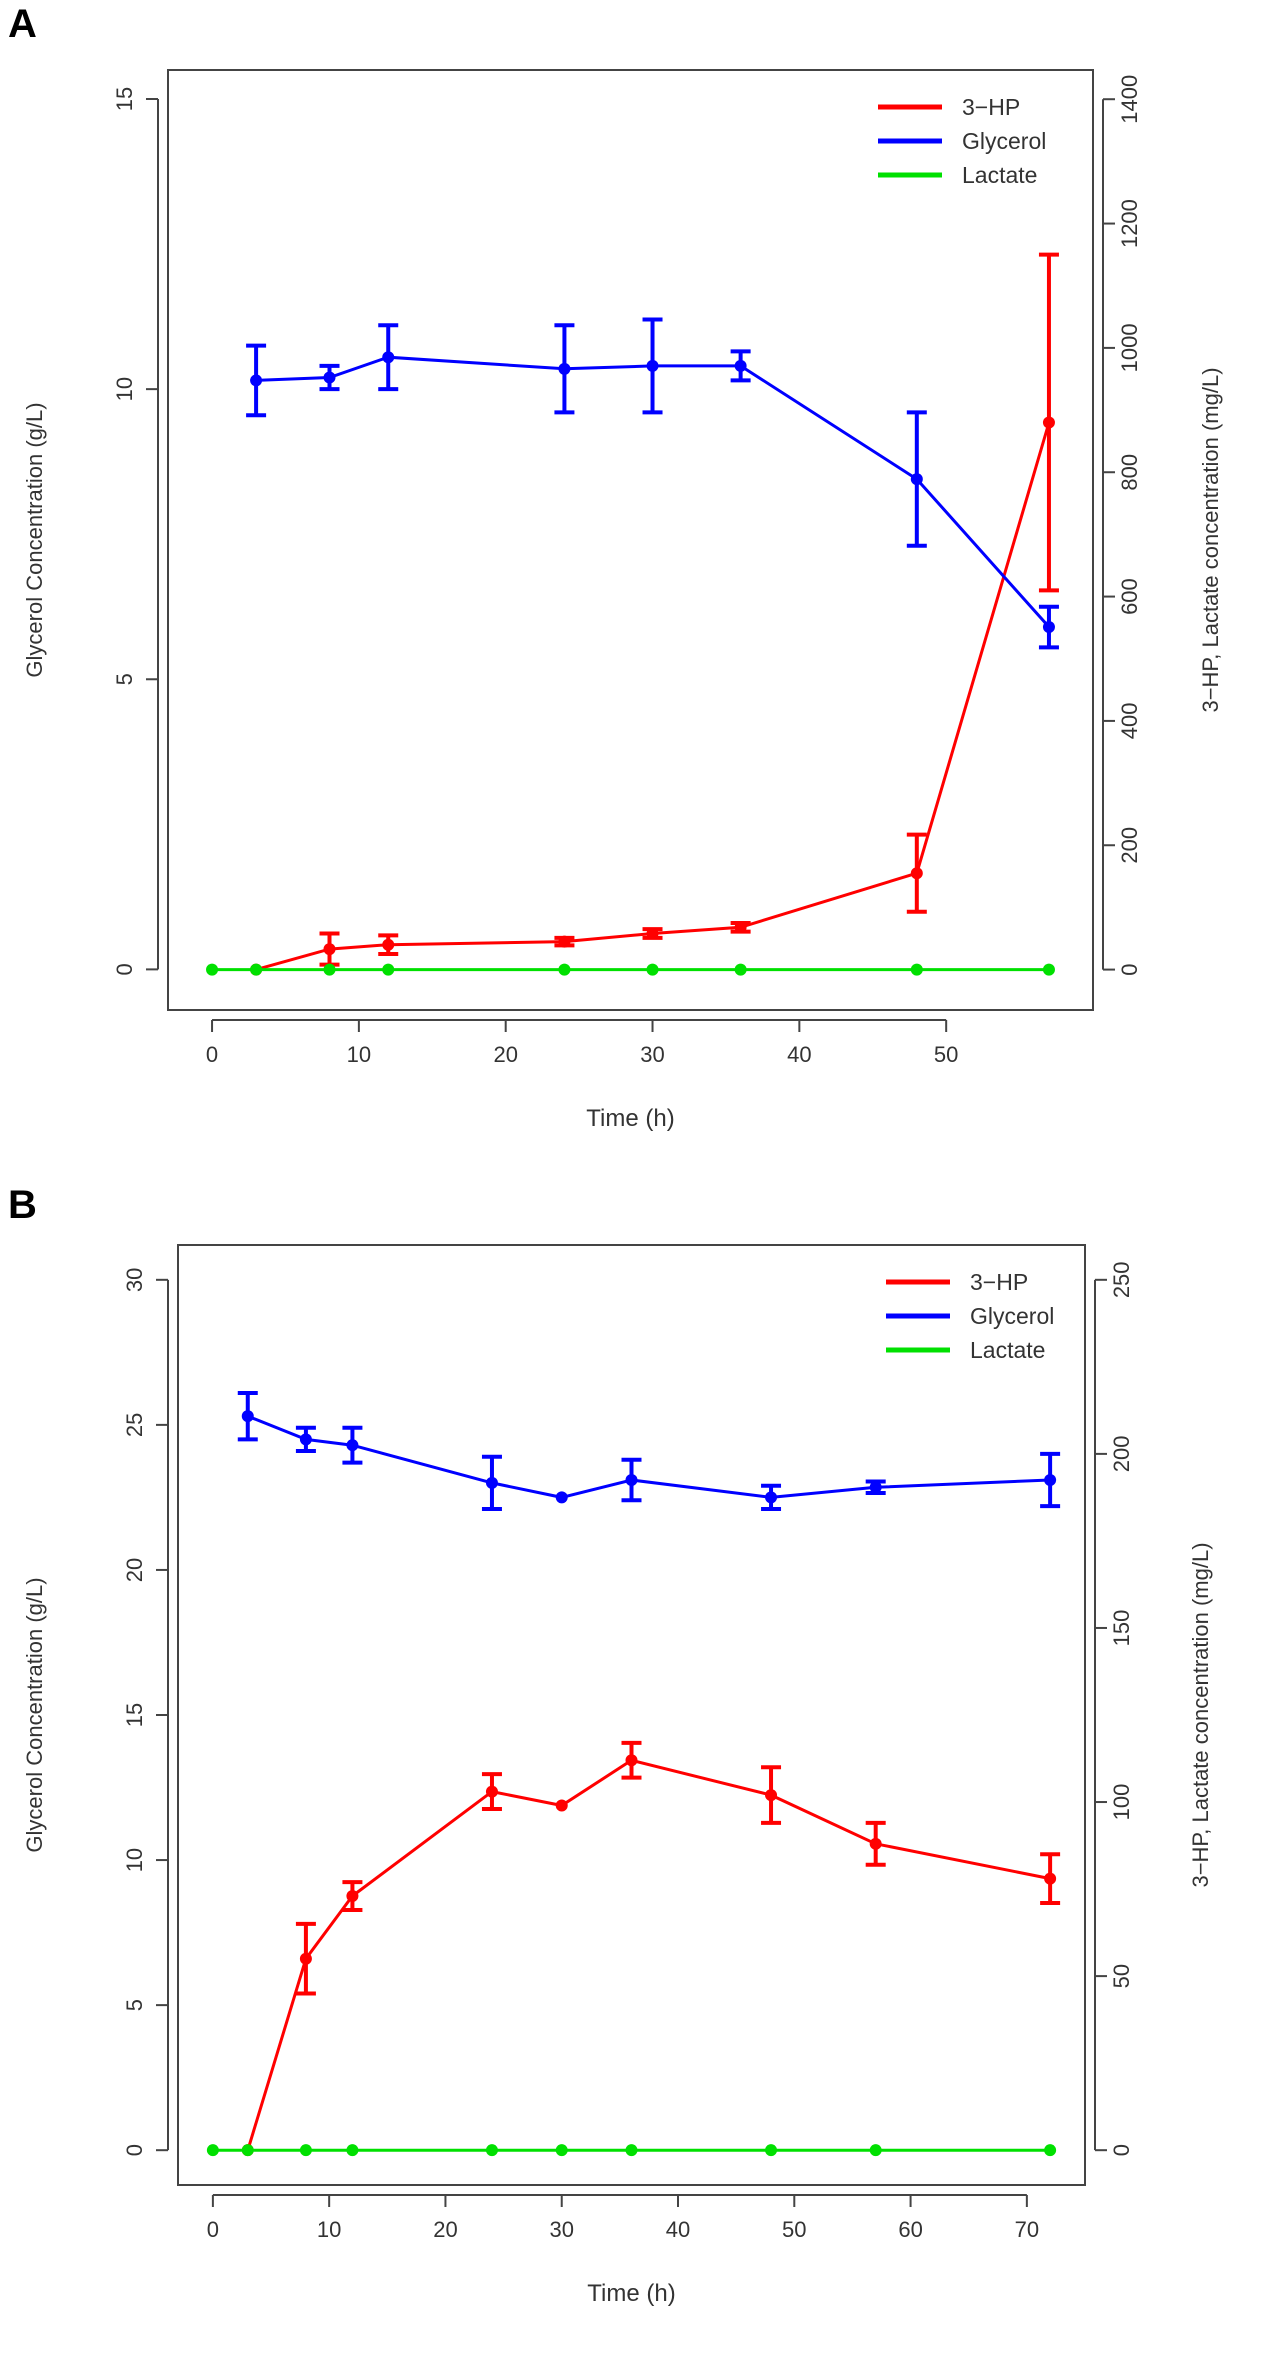  What do you see at coordinates (1121, 1802) in the screenshot?
I see `y2-tick-label: 100` at bounding box center [1121, 1802].